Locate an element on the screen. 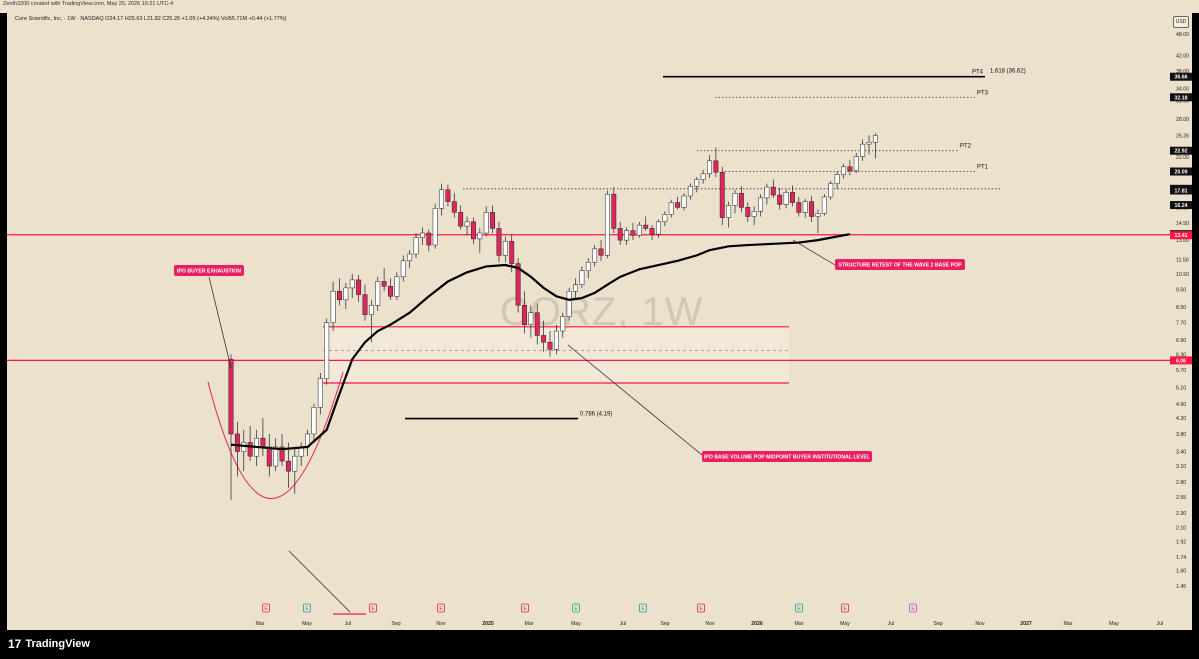 Image resolution: width=1199 pixels, height=659 pixels. level-label: PT3 is located at coordinates (983, 93).